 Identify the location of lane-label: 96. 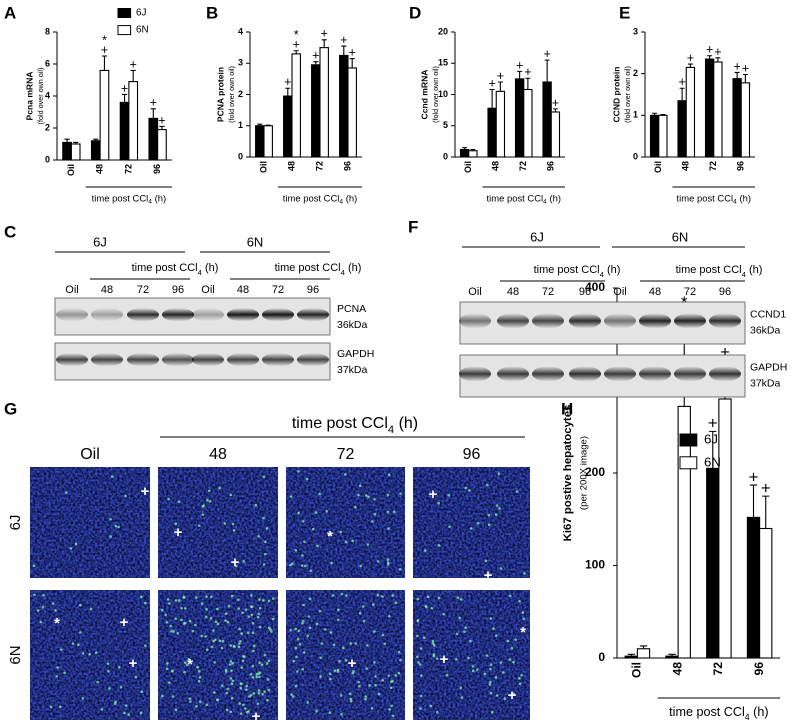
(313, 290).